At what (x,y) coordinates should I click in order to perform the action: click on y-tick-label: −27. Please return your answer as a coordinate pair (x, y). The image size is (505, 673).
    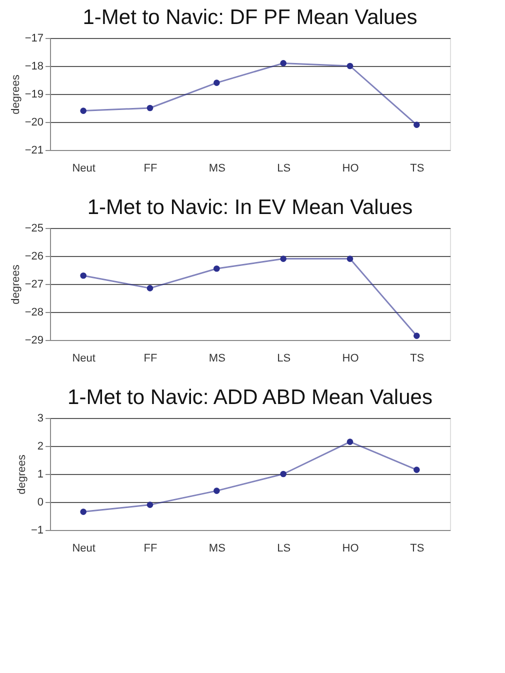
    Looking at the image, I should click on (34, 284).